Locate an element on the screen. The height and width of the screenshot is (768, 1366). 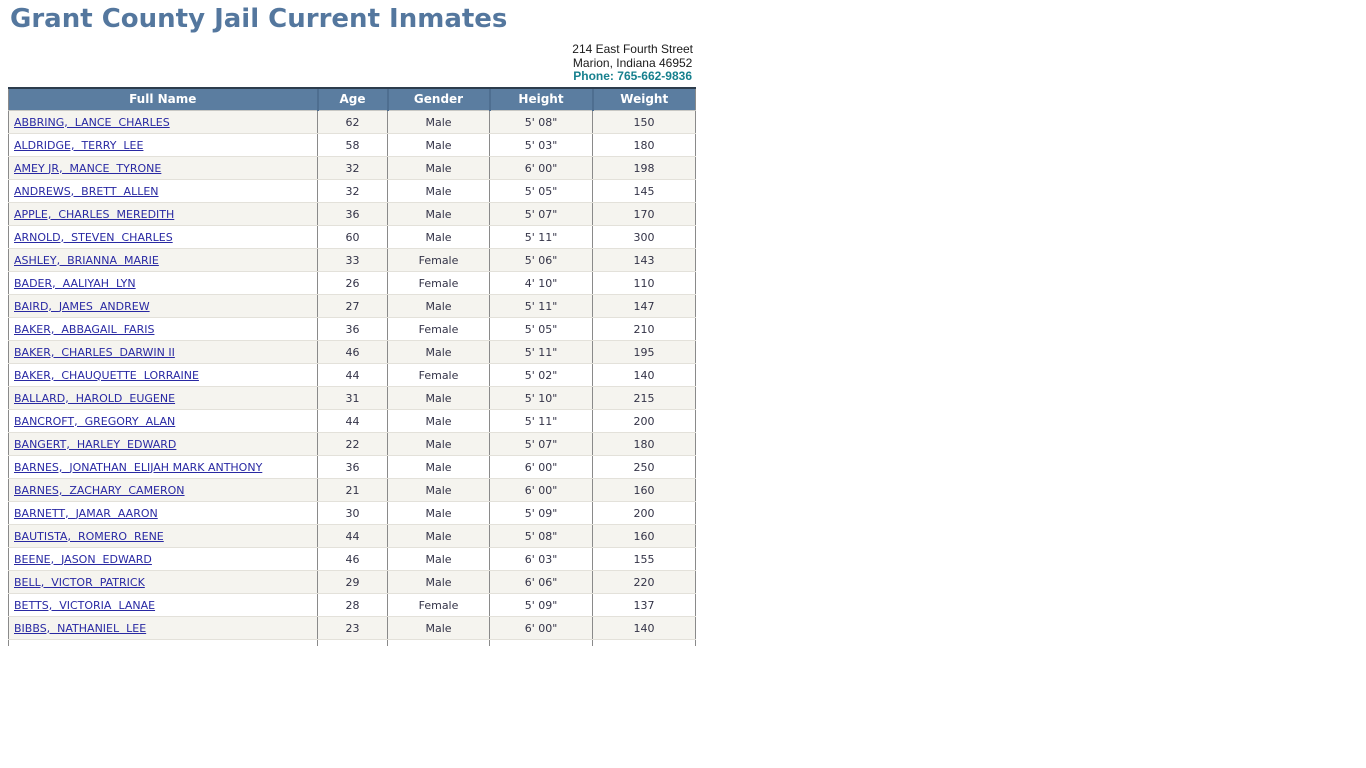
height-cell: 6' 03" is located at coordinates (541, 559).